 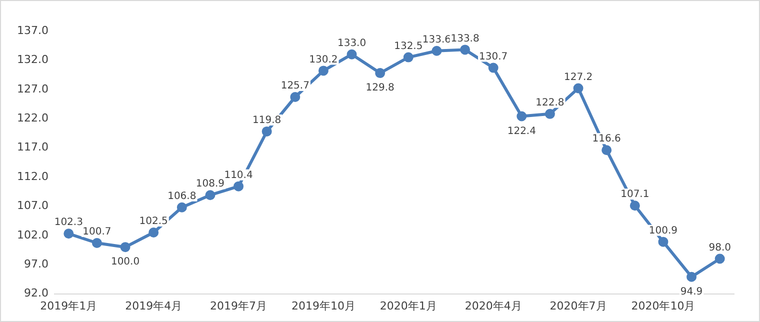 What do you see at coordinates (32, 89) in the screenshot?
I see `y-tick-label: 127.0` at bounding box center [32, 89].